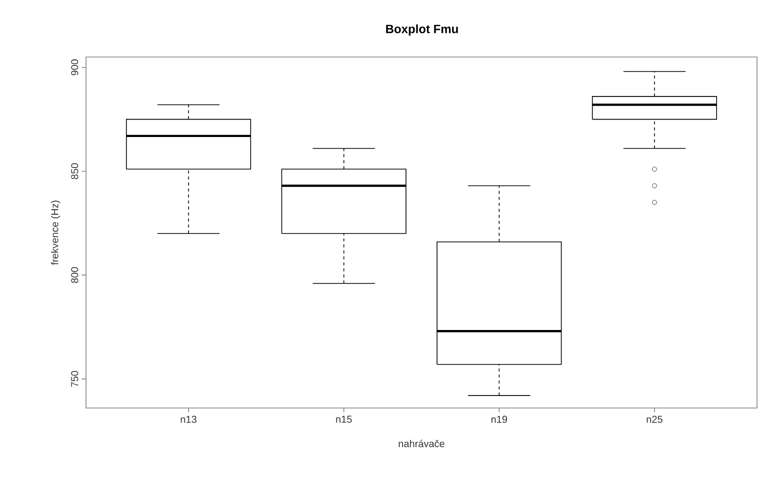 This screenshot has width=765, height=479. Describe the element at coordinates (74, 67) in the screenshot. I see `y-tick-label: 900` at that location.